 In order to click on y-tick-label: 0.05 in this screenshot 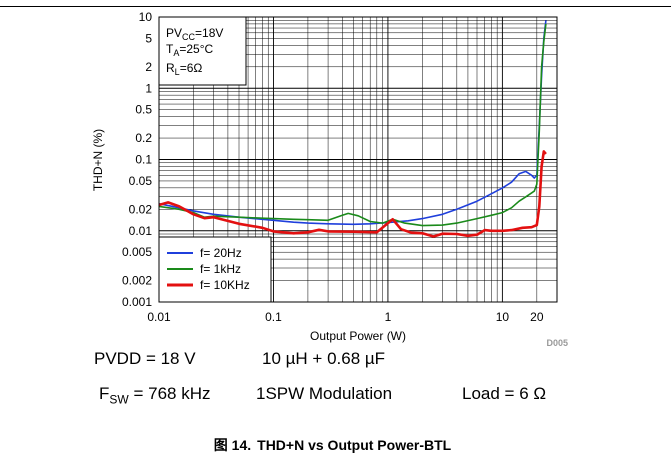, I will do `click(141, 181)`.